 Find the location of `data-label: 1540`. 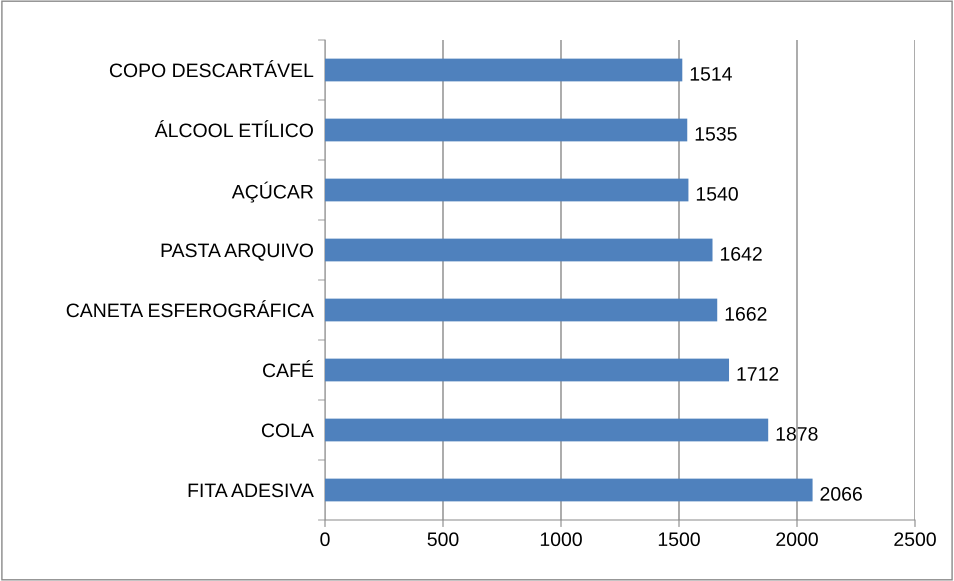

data-label: 1540 is located at coordinates (717, 194).